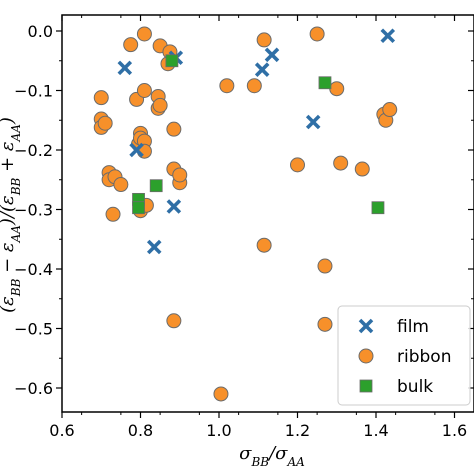 The height and width of the screenshot is (474, 474). I want to click on legend-marker-film, so click(366, 326).